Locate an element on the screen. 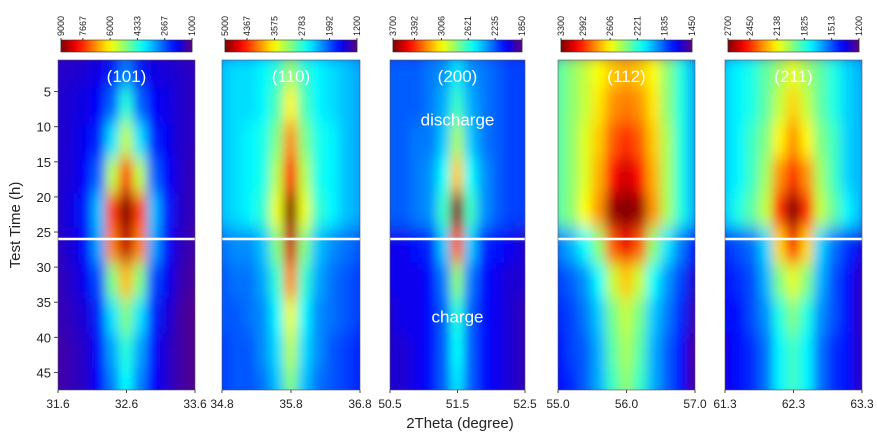 Image resolution: width=877 pixels, height=437 pixels. panel-label: (112) is located at coordinates (626, 76).